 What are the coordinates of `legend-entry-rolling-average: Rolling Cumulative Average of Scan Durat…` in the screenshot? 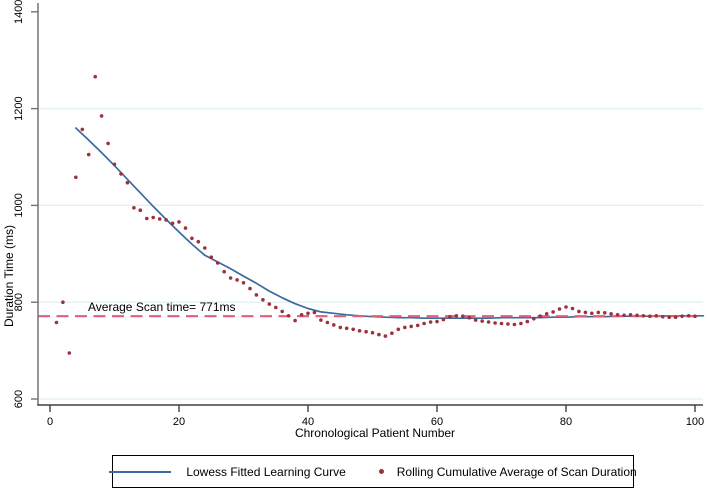 It's located at (507, 472).